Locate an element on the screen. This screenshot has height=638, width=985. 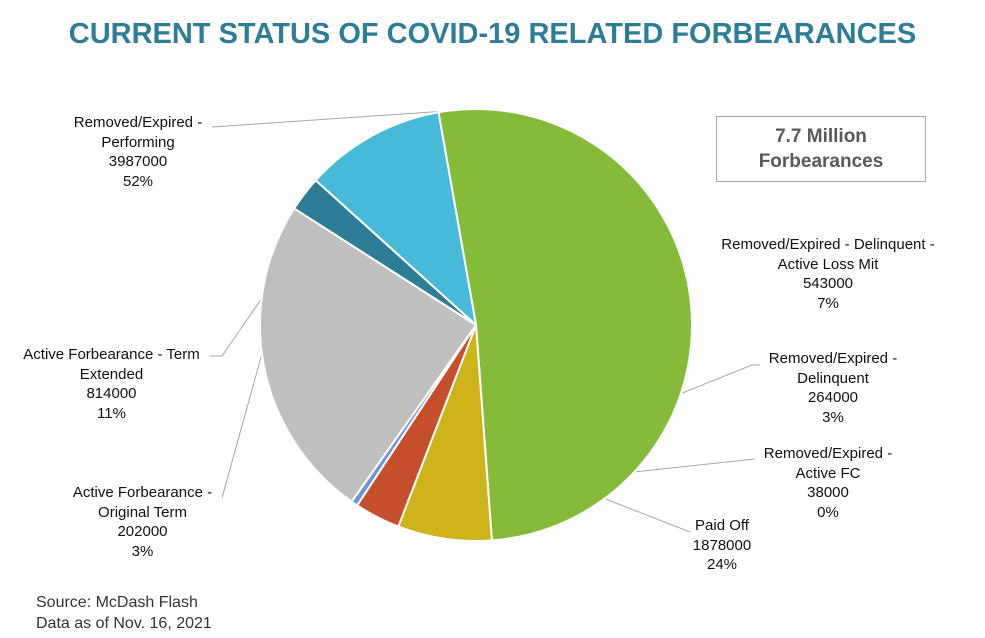
total-forbearances-box: 7.7 Million Forbearances is located at coordinates (821, 149).